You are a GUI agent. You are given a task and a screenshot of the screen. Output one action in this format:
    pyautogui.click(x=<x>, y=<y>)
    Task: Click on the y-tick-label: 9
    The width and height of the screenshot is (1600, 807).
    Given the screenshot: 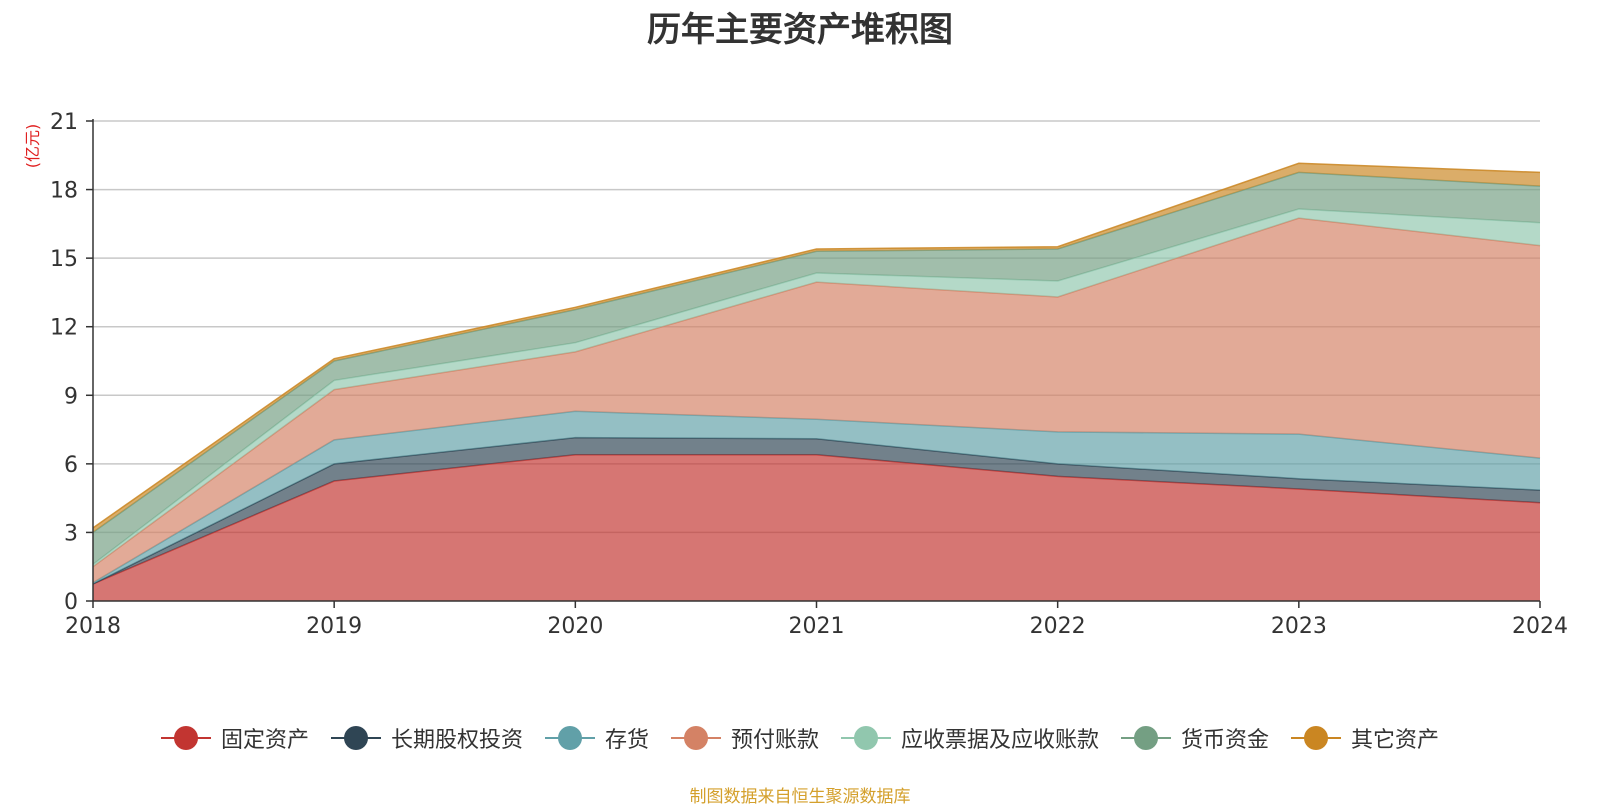 What is the action you would take?
    pyautogui.click(x=71, y=396)
    